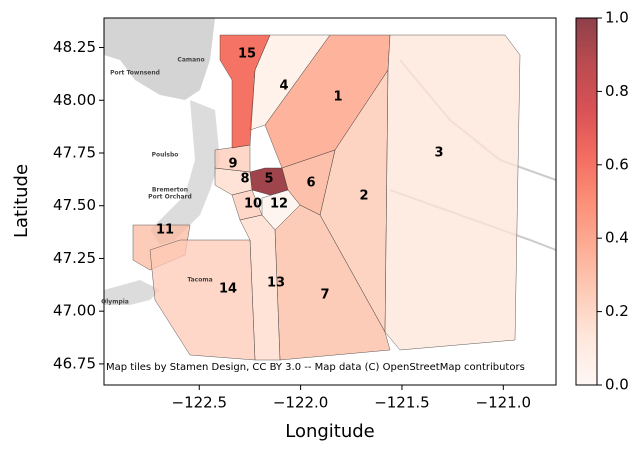 The width and height of the screenshot is (644, 452). Describe the element at coordinates (402, 403) in the screenshot. I see `x-tick-label: −121.5` at that location.